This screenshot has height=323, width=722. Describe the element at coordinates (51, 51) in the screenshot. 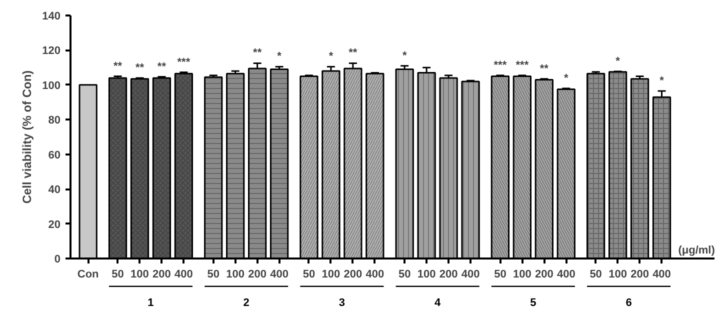

I see `y-tick-label: 120` at that location.